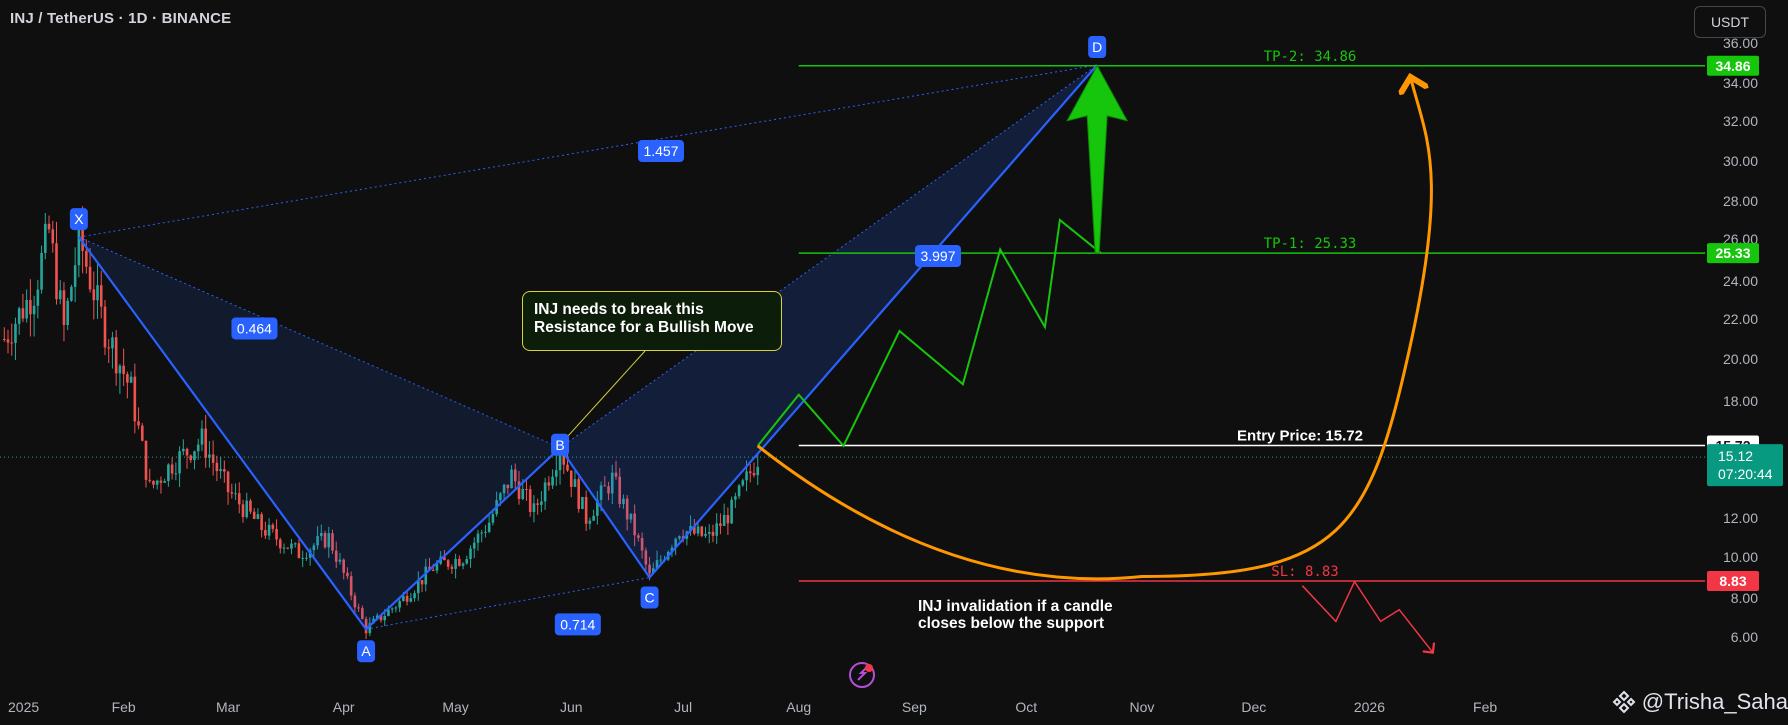 This screenshot has height=725, width=1788. I want to click on y-tick-label: 8.00, so click(1744, 598).